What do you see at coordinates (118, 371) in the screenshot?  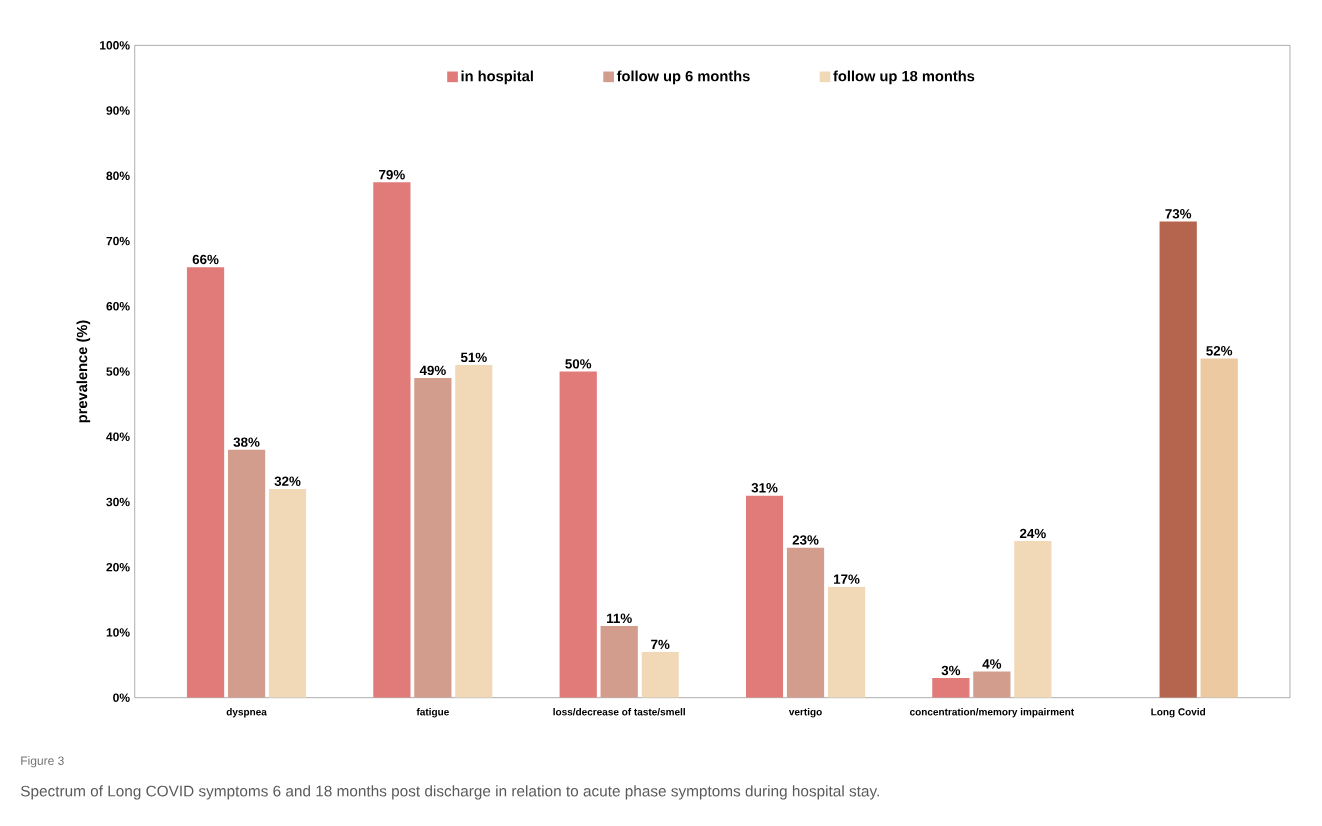 I see `y-tick-label: 50%` at bounding box center [118, 371].